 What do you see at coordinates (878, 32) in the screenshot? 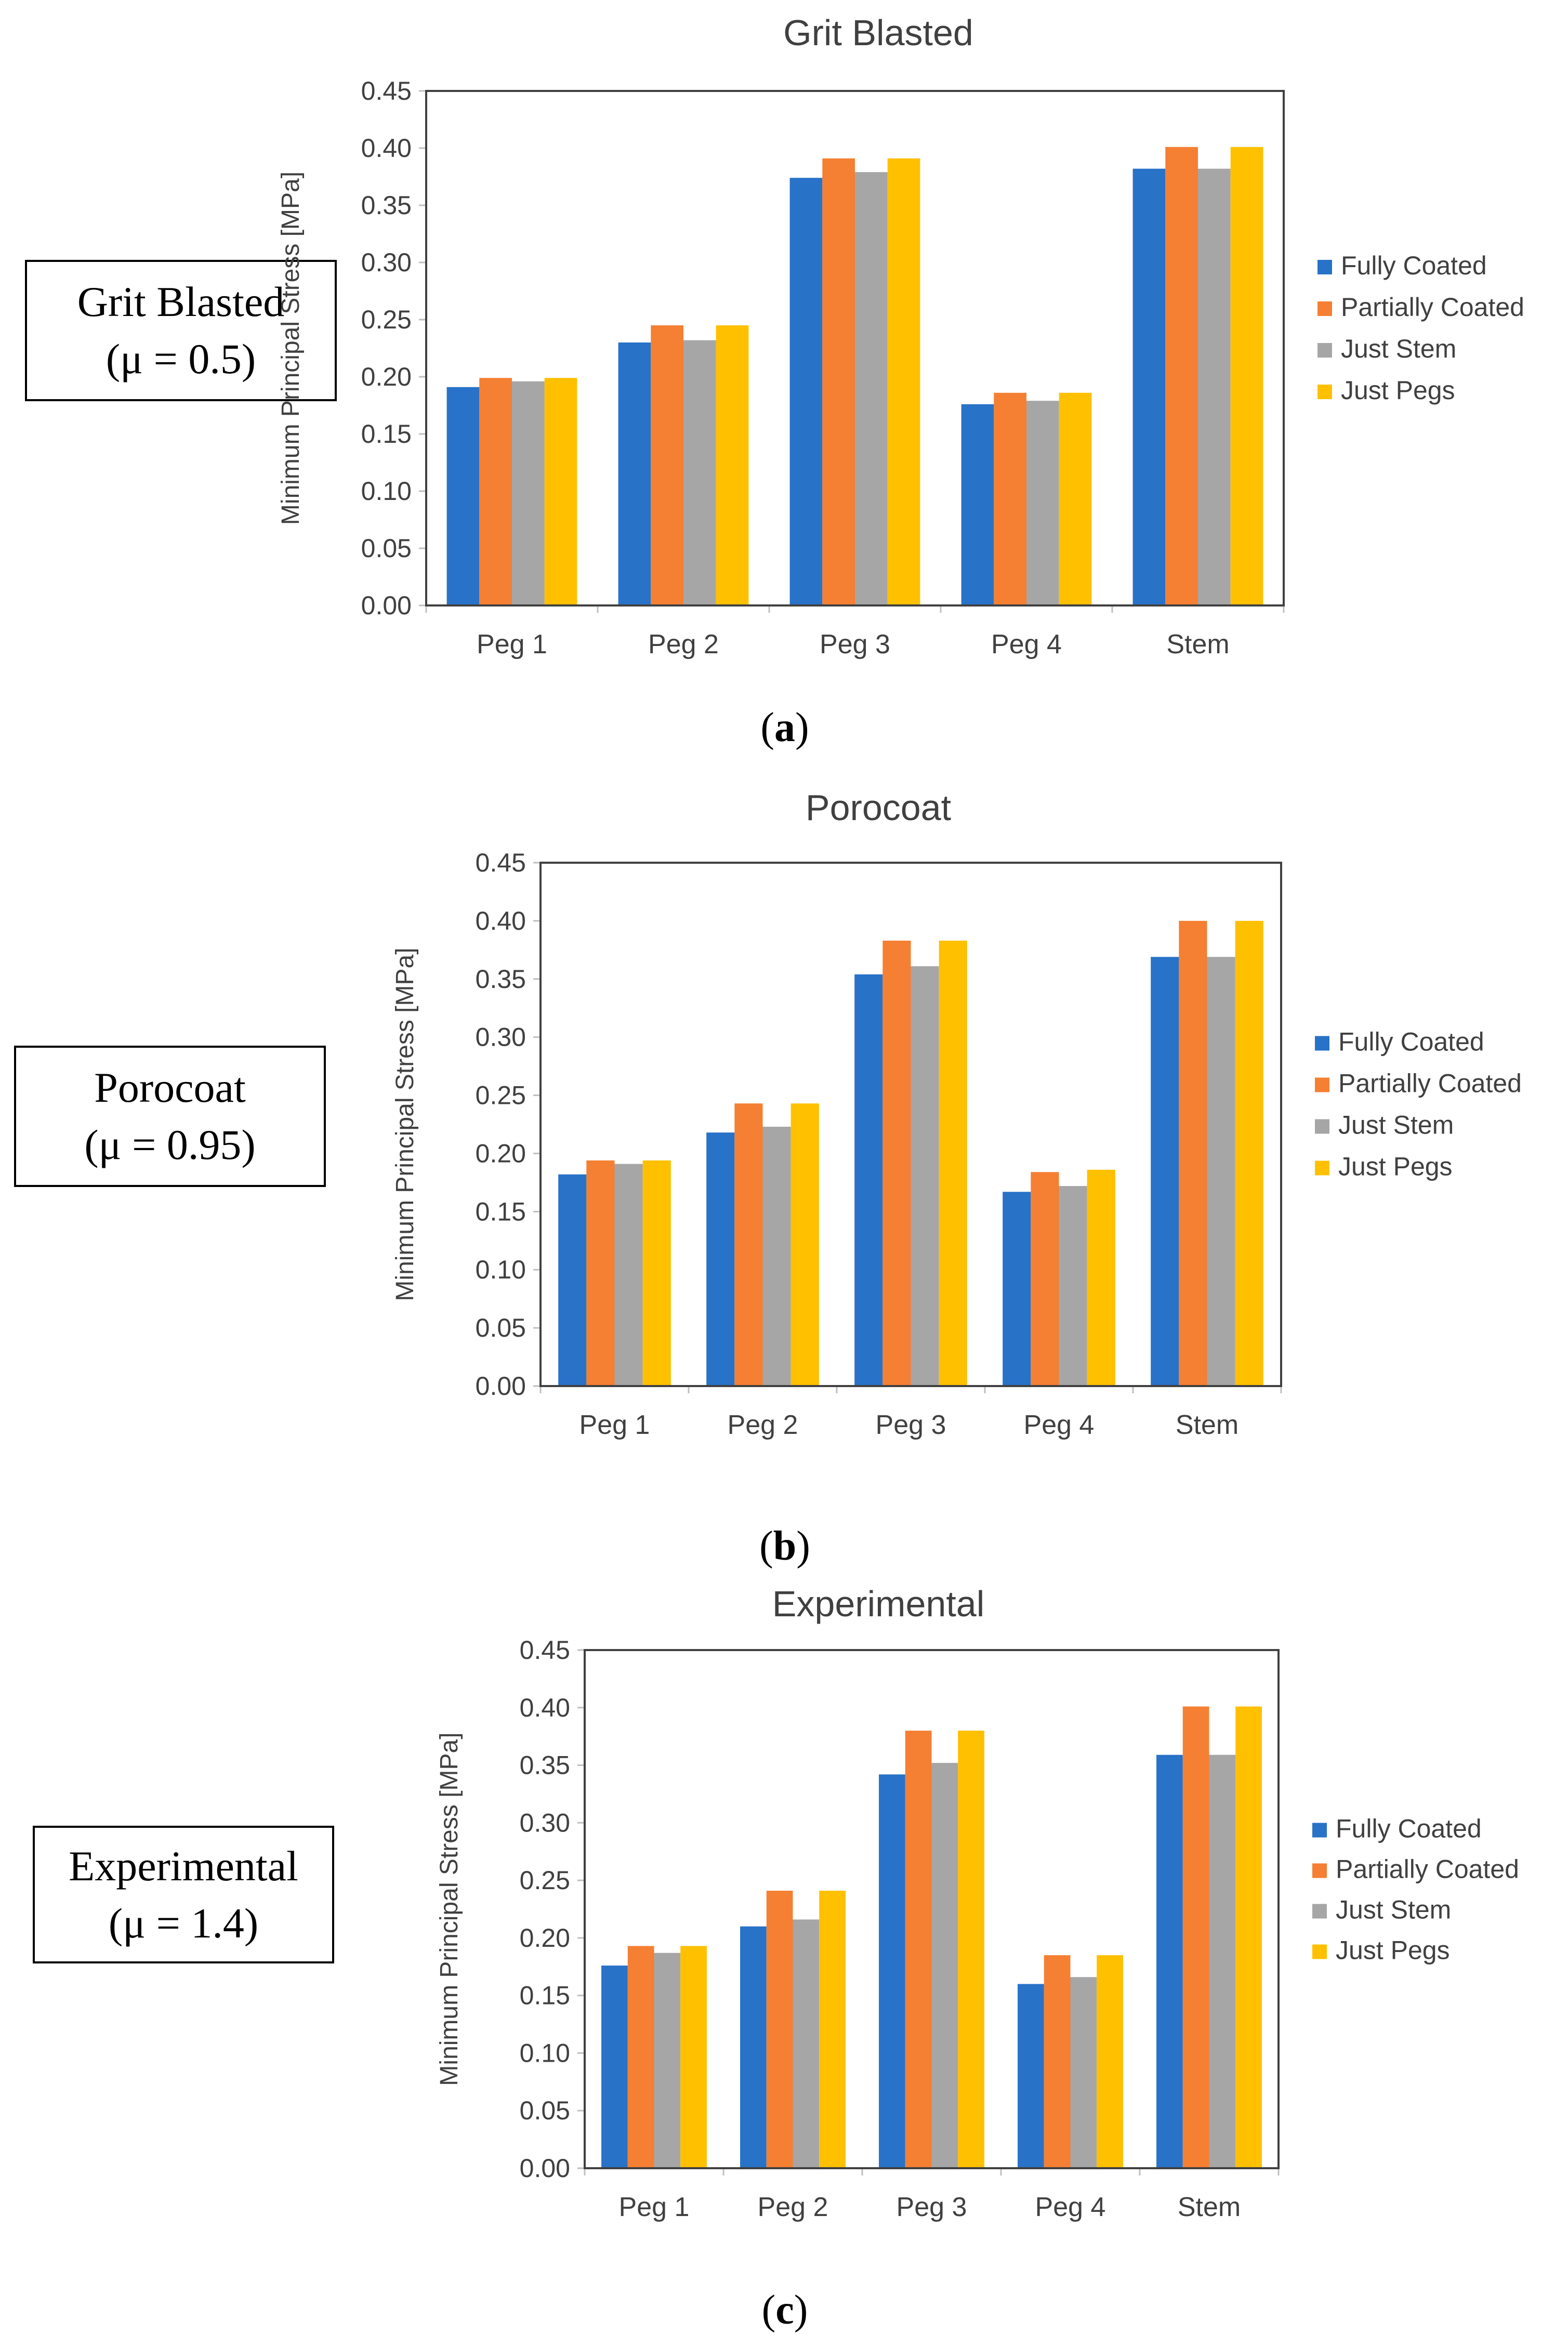
I see `chart-title: Grit Blasted` at bounding box center [878, 32].